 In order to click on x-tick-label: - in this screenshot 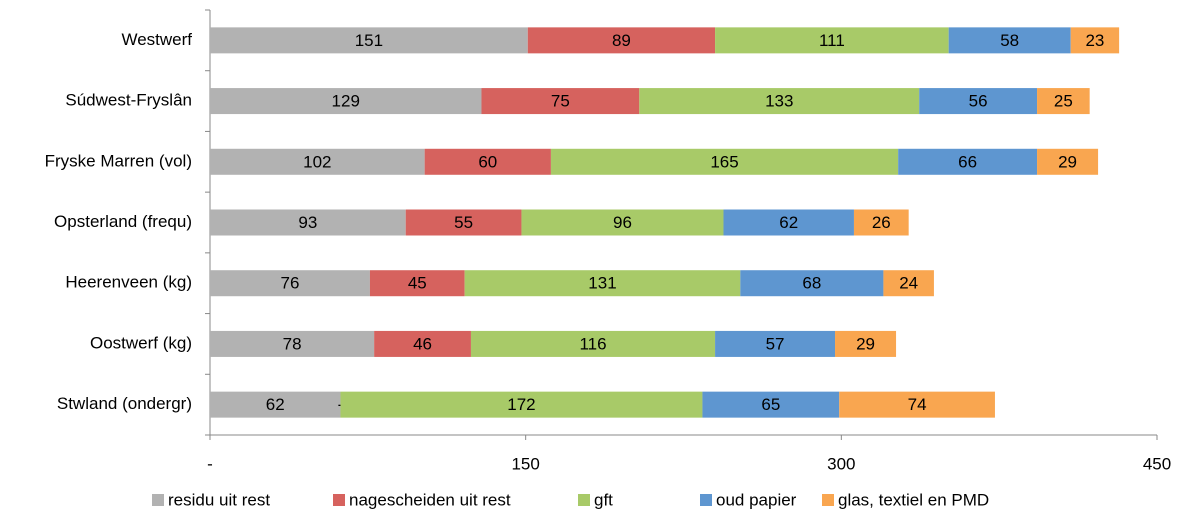, I will do `click(210, 463)`.